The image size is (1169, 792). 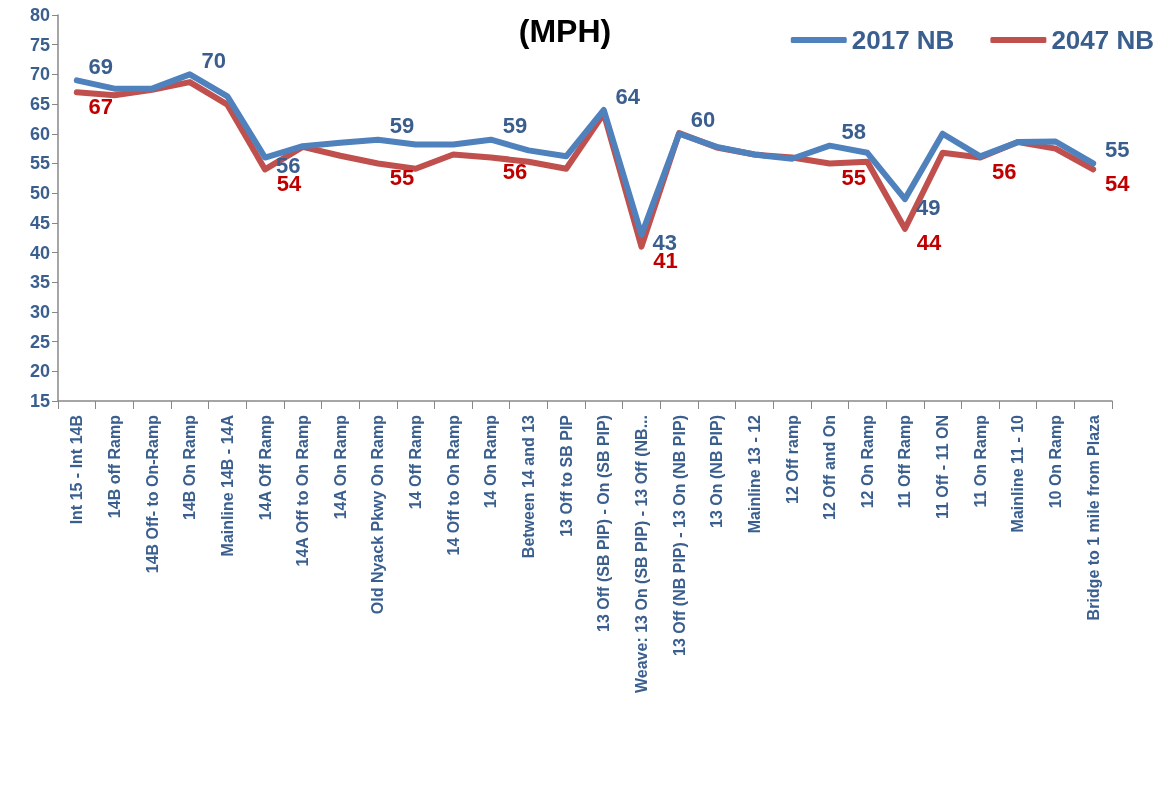 I want to click on x-tick-label: 14B off Ramp, so click(x=114, y=466).